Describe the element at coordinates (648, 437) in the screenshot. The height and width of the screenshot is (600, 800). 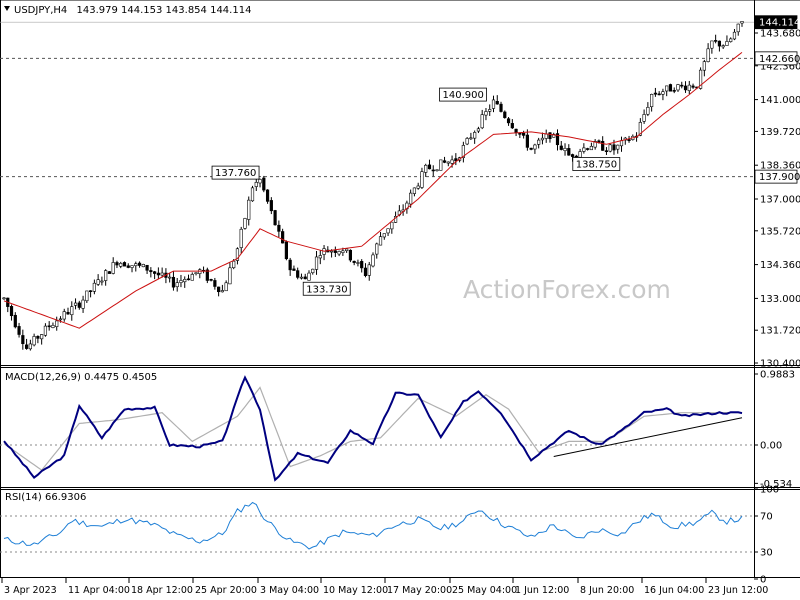
I see `macd-trendline` at that location.